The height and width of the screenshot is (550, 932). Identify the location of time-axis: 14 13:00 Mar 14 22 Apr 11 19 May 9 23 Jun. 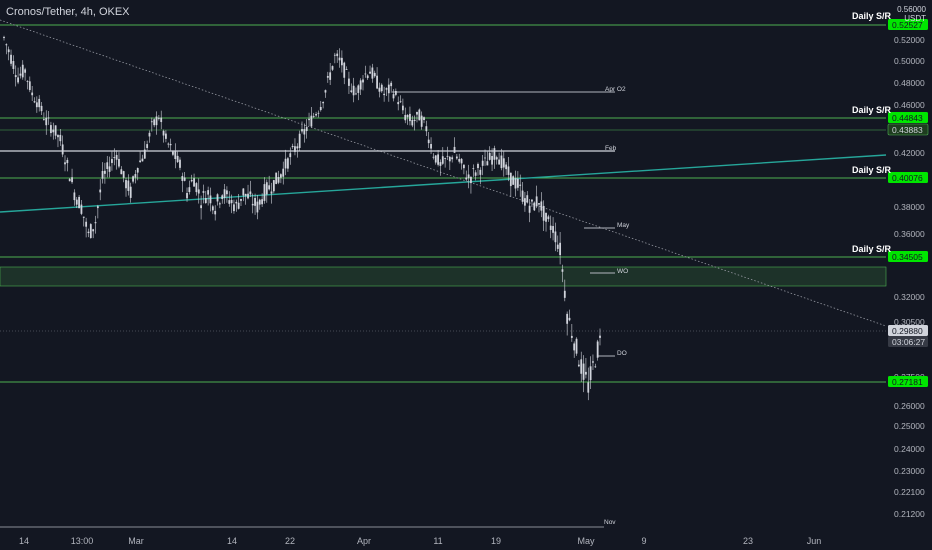
(420, 541).